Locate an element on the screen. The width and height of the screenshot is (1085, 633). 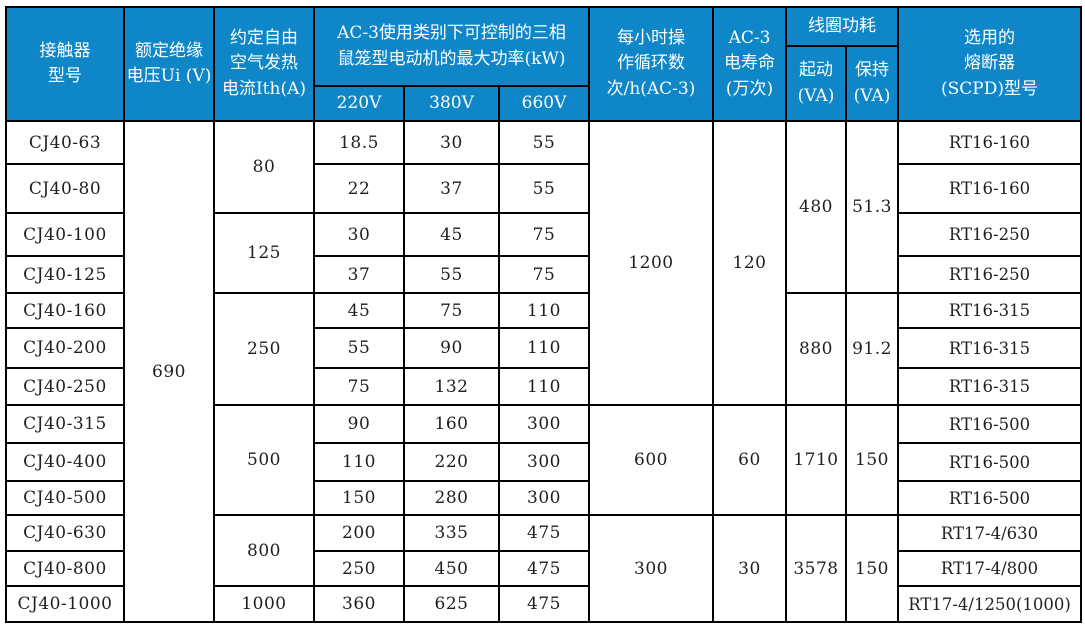
cell-cycles-per-hour: 1200 is located at coordinates (651, 263).